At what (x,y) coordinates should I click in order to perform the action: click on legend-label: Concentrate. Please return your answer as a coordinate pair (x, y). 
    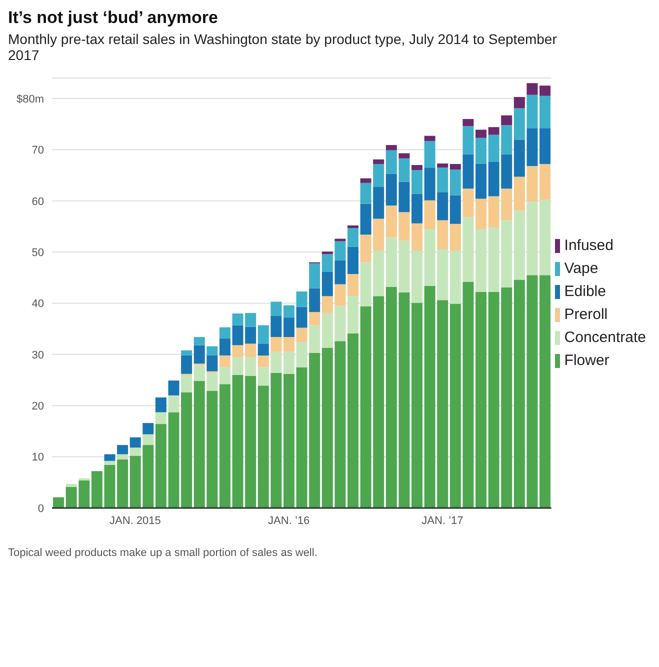
    Looking at the image, I should click on (605, 337).